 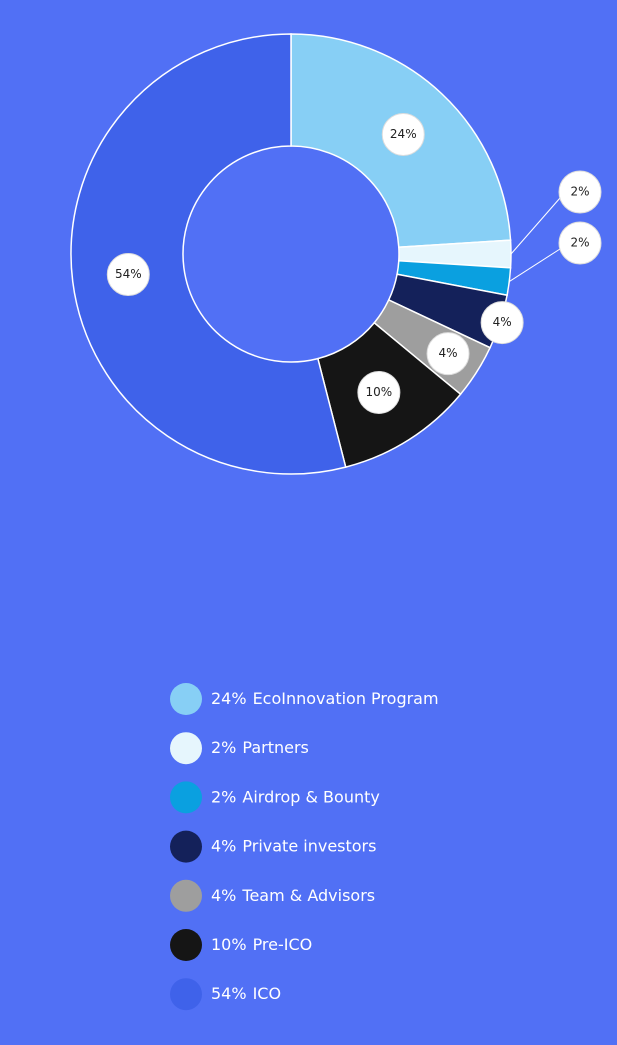 I want to click on legend-name: ICO, so click(x=267, y=993).